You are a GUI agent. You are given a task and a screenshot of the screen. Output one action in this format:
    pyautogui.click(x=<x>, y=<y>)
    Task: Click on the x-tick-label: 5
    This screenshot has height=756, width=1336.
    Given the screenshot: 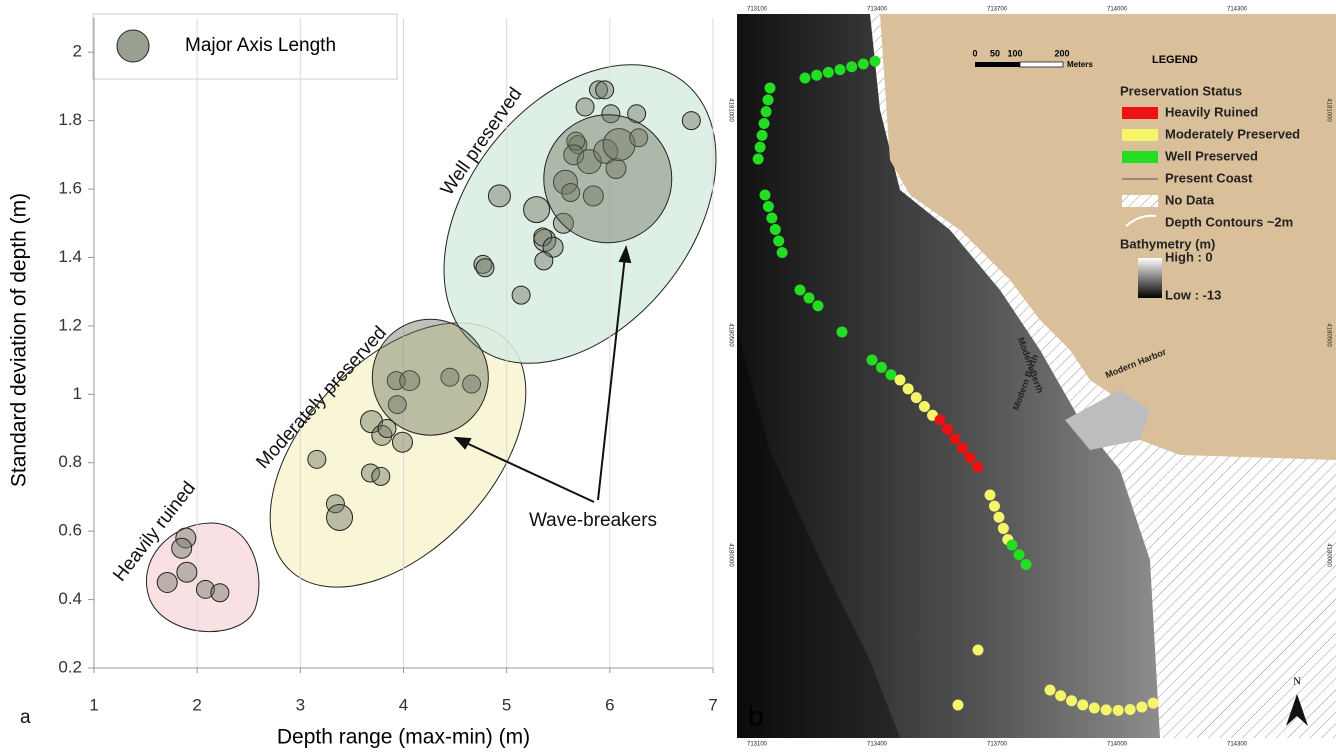 What is the action you would take?
    pyautogui.click(x=506, y=704)
    